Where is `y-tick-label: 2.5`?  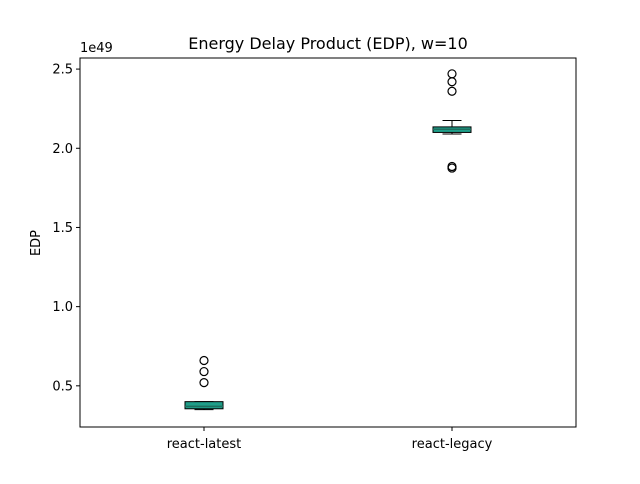
y-tick-label: 2.5 is located at coordinates (62, 70).